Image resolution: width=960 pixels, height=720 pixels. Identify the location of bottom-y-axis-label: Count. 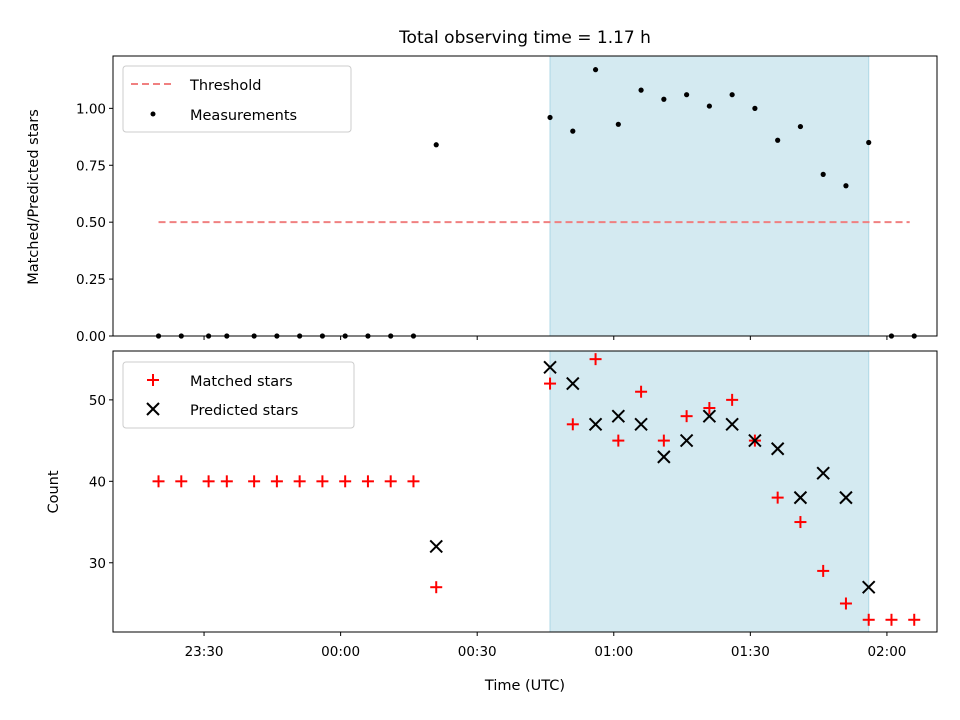
(54, 491).